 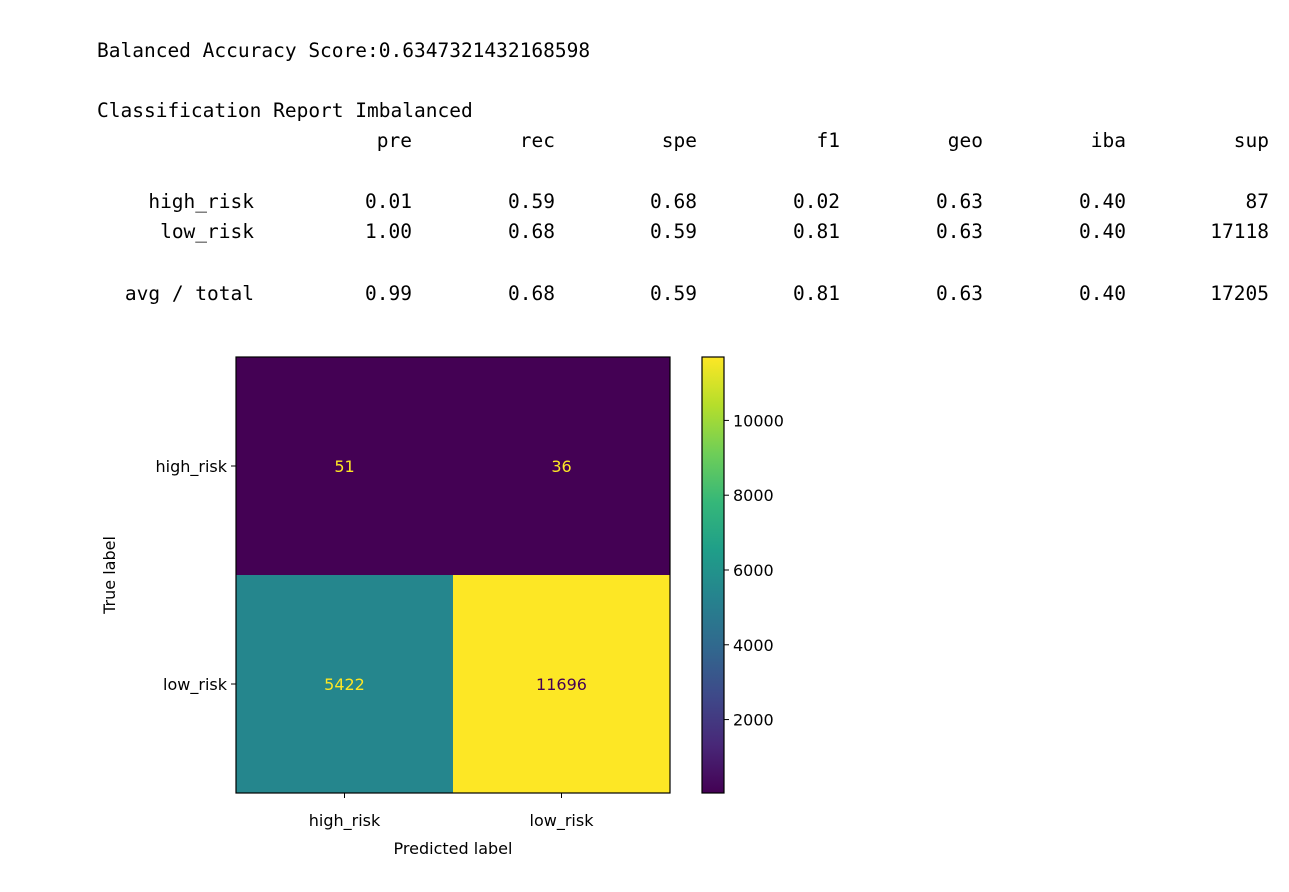 What do you see at coordinates (1239, 293) in the screenshot?
I see `report-cell: 17205` at bounding box center [1239, 293].